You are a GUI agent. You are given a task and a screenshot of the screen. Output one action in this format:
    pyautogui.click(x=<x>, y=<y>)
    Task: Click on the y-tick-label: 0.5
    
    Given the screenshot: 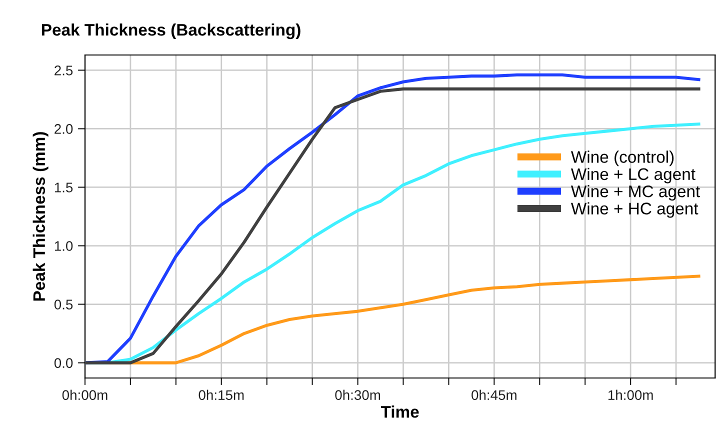 What is the action you would take?
    pyautogui.click(x=63, y=305)
    